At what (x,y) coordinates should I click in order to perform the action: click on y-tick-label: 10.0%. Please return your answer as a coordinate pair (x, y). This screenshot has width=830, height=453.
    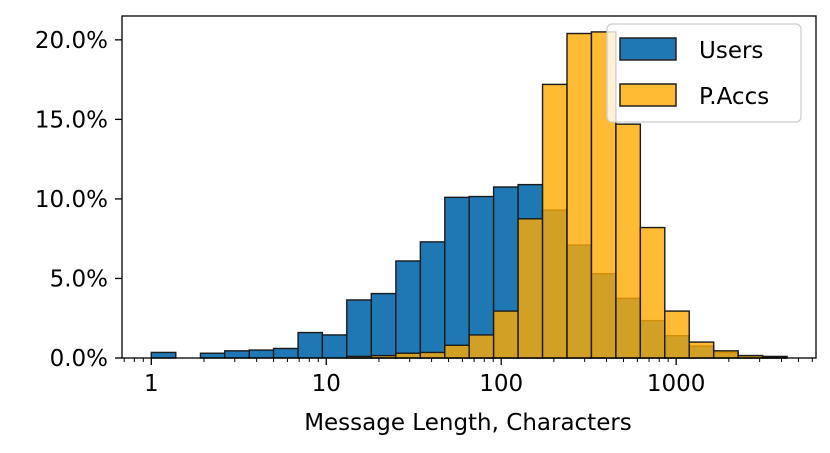
    Looking at the image, I should click on (71, 200).